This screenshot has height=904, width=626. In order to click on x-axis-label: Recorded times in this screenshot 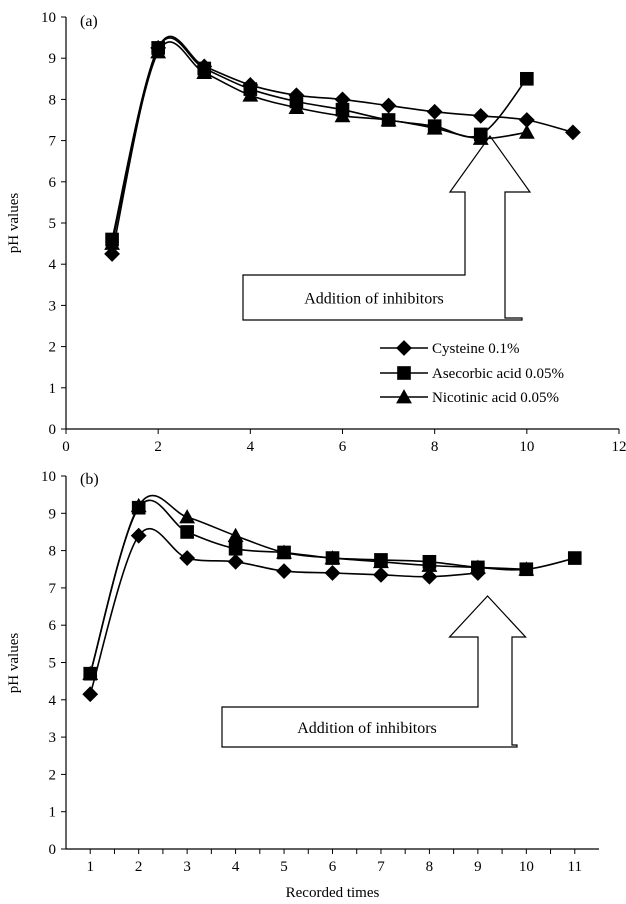, I will do `click(333, 893)`.